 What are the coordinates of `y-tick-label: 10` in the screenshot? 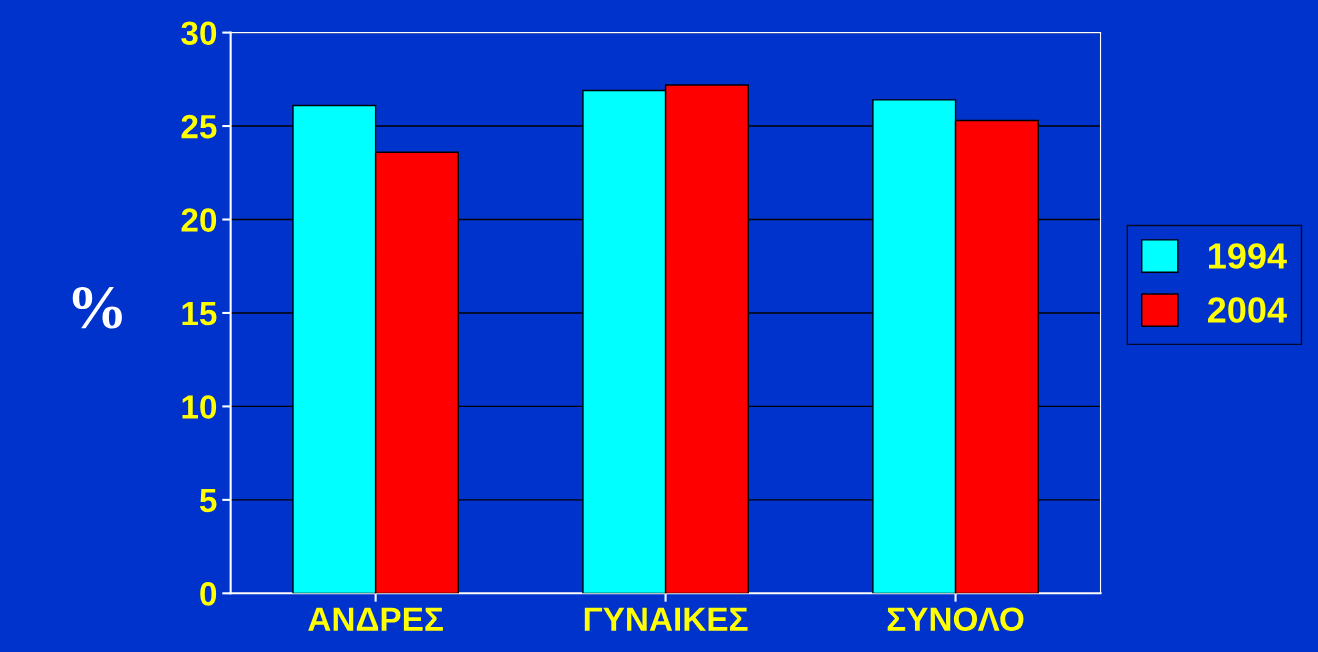 It's located at (199, 407).